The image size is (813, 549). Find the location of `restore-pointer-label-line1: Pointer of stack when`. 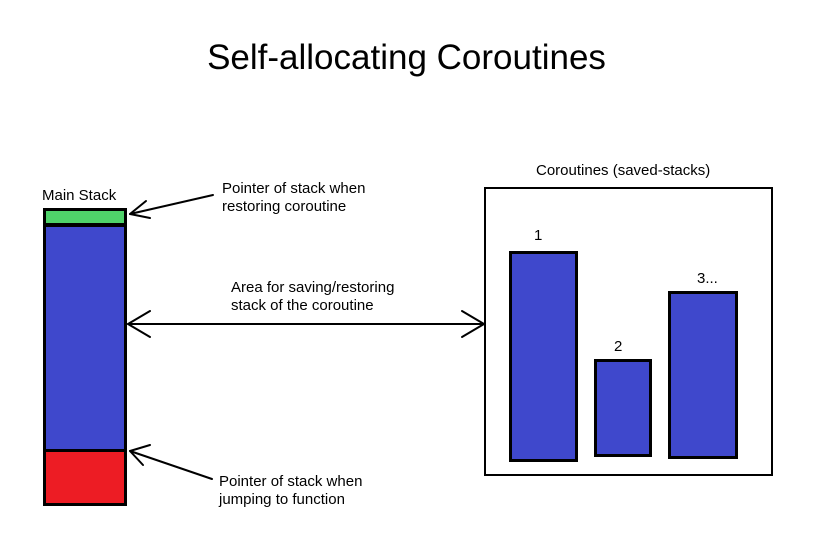

restore-pointer-label-line1: Pointer of stack when is located at coordinates (294, 188).